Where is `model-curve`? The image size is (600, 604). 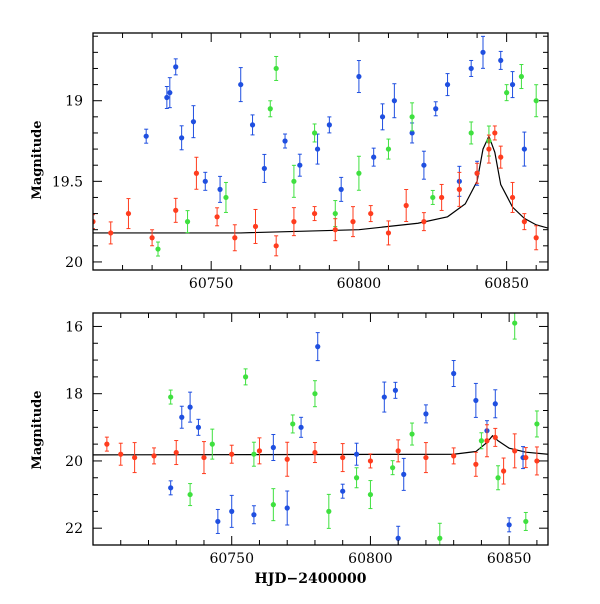
model-curve is located at coordinates (320, 445).